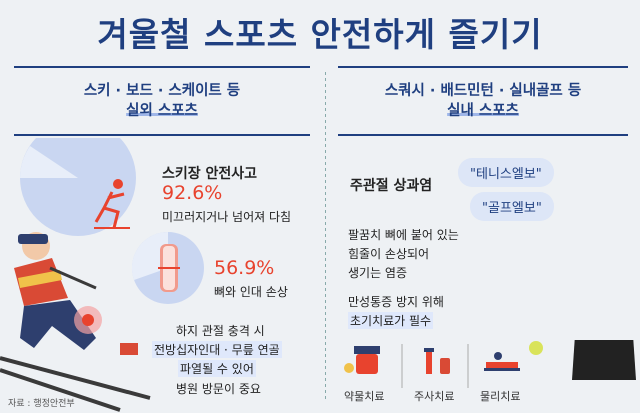 The width and height of the screenshot is (640, 413). What do you see at coordinates (320, 34) in the screenshot?
I see `page-title: 겨울철 스포츠 안전하게 즐기기` at bounding box center [320, 34].